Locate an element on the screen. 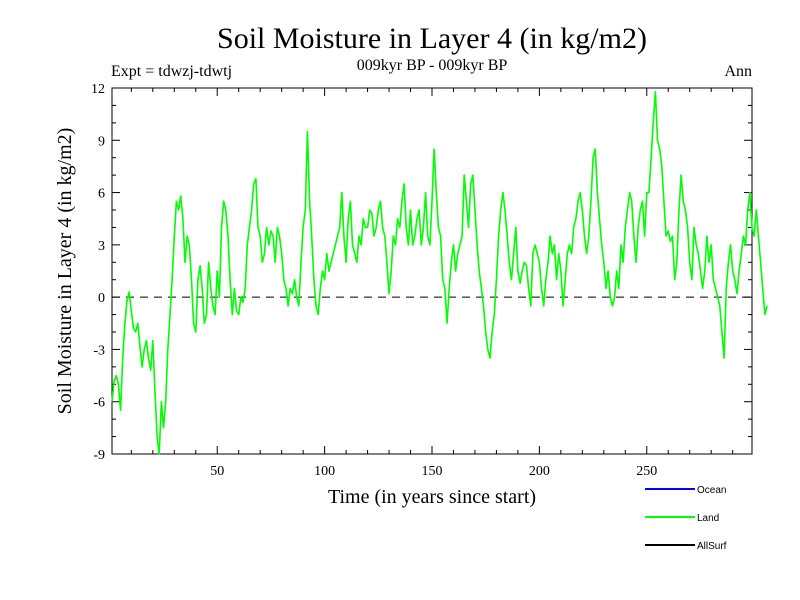  y-tick-label: 3 is located at coordinates (101, 246).